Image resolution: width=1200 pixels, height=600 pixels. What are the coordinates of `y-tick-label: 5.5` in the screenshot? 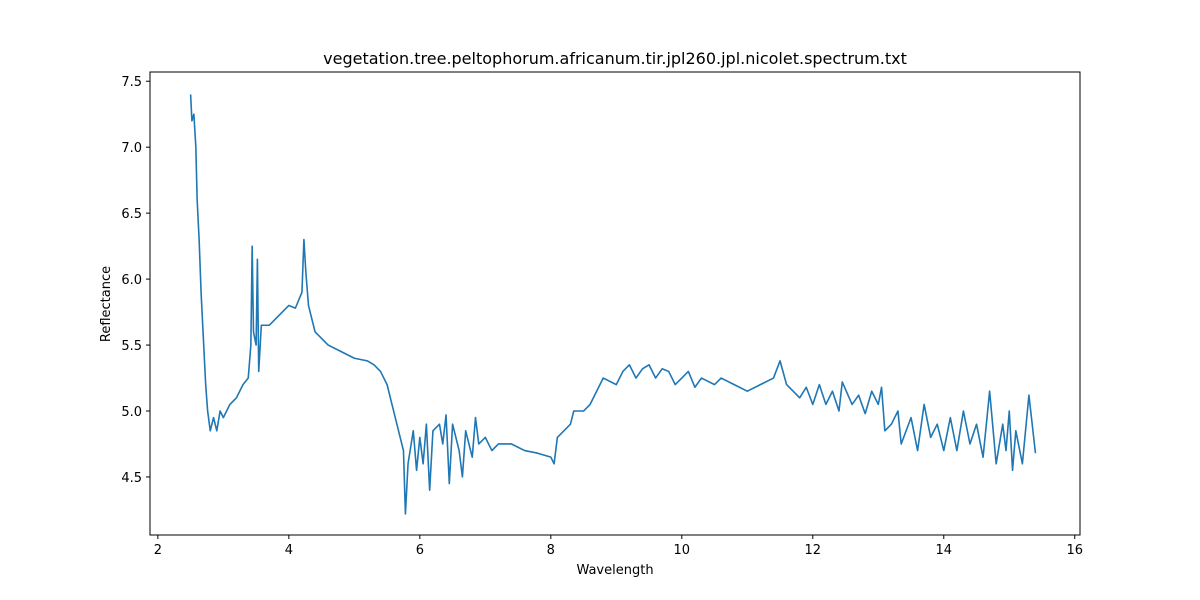 It's located at (131, 346).